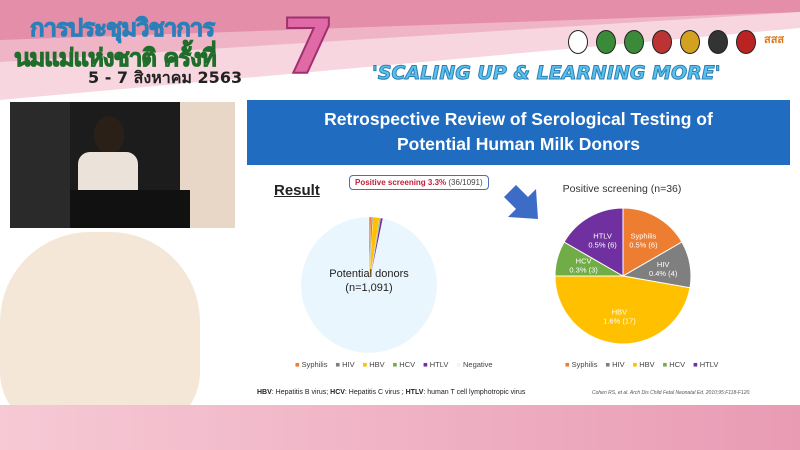 This screenshot has height=450, width=800. Describe the element at coordinates (619, 321) in the screenshot. I see `pie-data-label: 1.6% (17)` at that location.